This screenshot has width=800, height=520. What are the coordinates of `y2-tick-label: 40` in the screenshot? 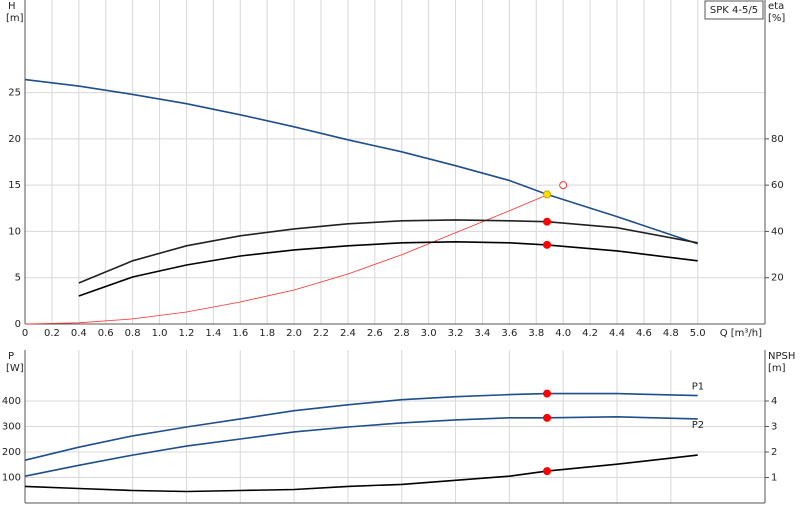 It's located at (777, 231).